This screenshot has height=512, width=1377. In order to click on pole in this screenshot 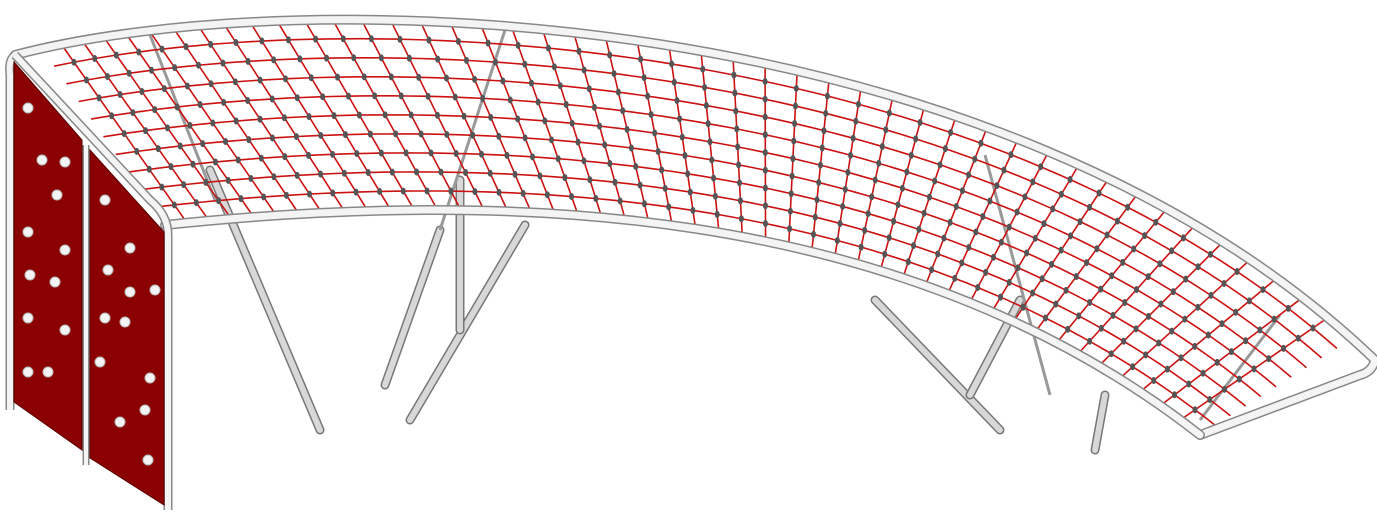, I will do `click(467, 322)`.